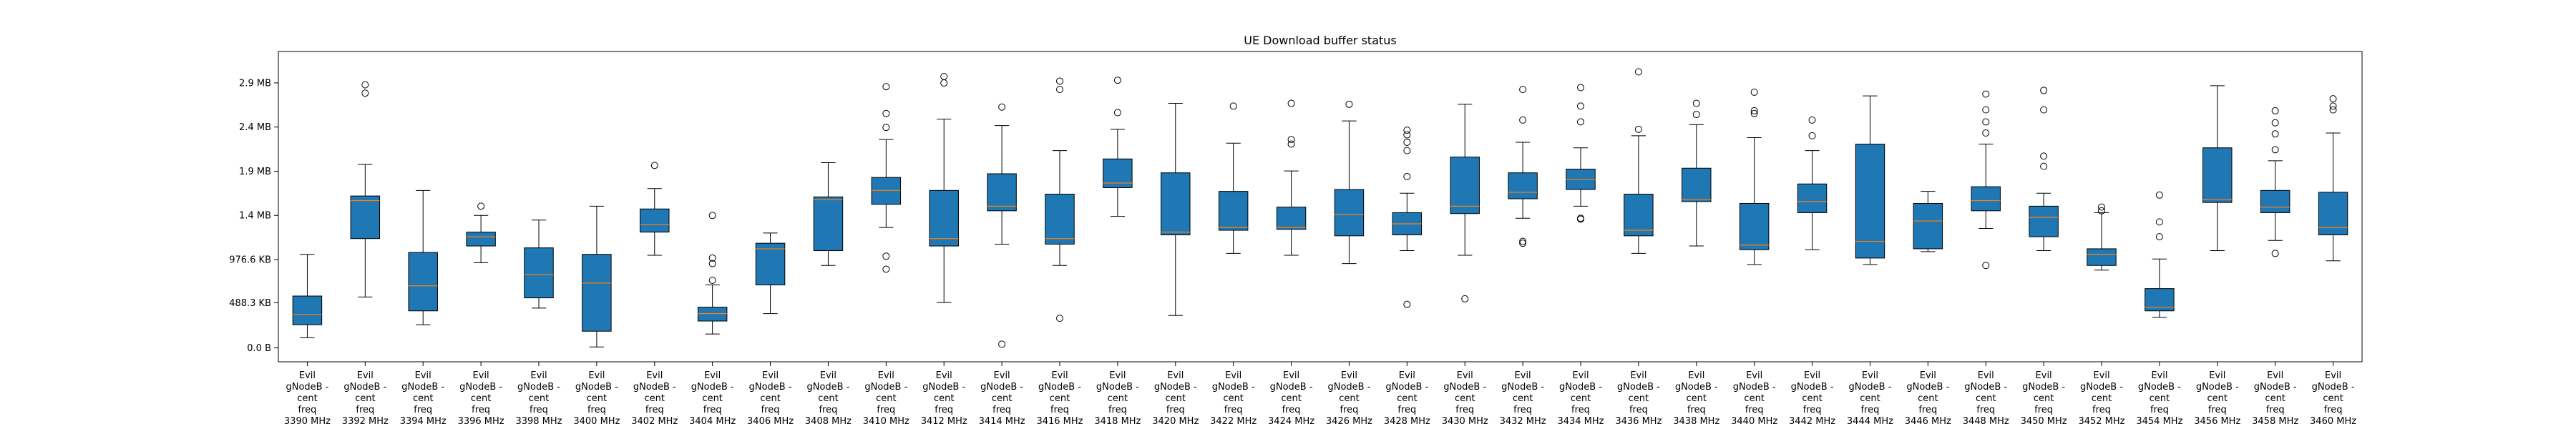 This screenshot has height=429, width=2576. I want to click on x-tick-label: Evil gNodeB -cent freq 3424 MHz, so click(1291, 398).